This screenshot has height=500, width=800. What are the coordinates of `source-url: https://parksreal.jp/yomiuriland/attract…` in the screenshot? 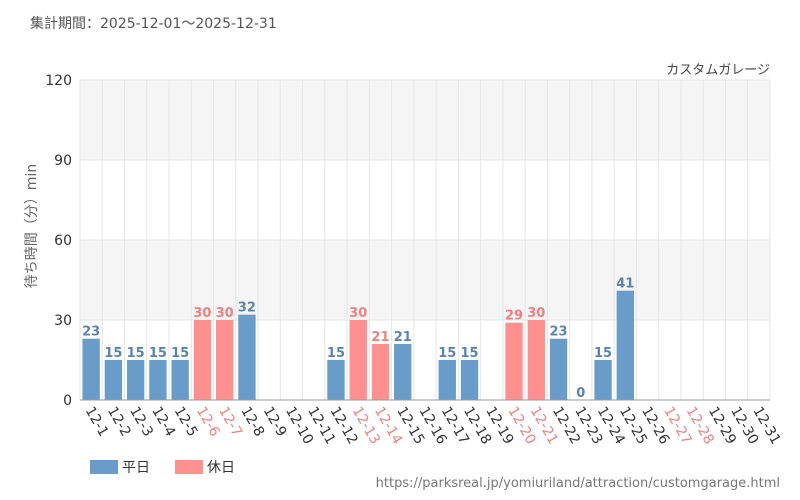 It's located at (578, 483).